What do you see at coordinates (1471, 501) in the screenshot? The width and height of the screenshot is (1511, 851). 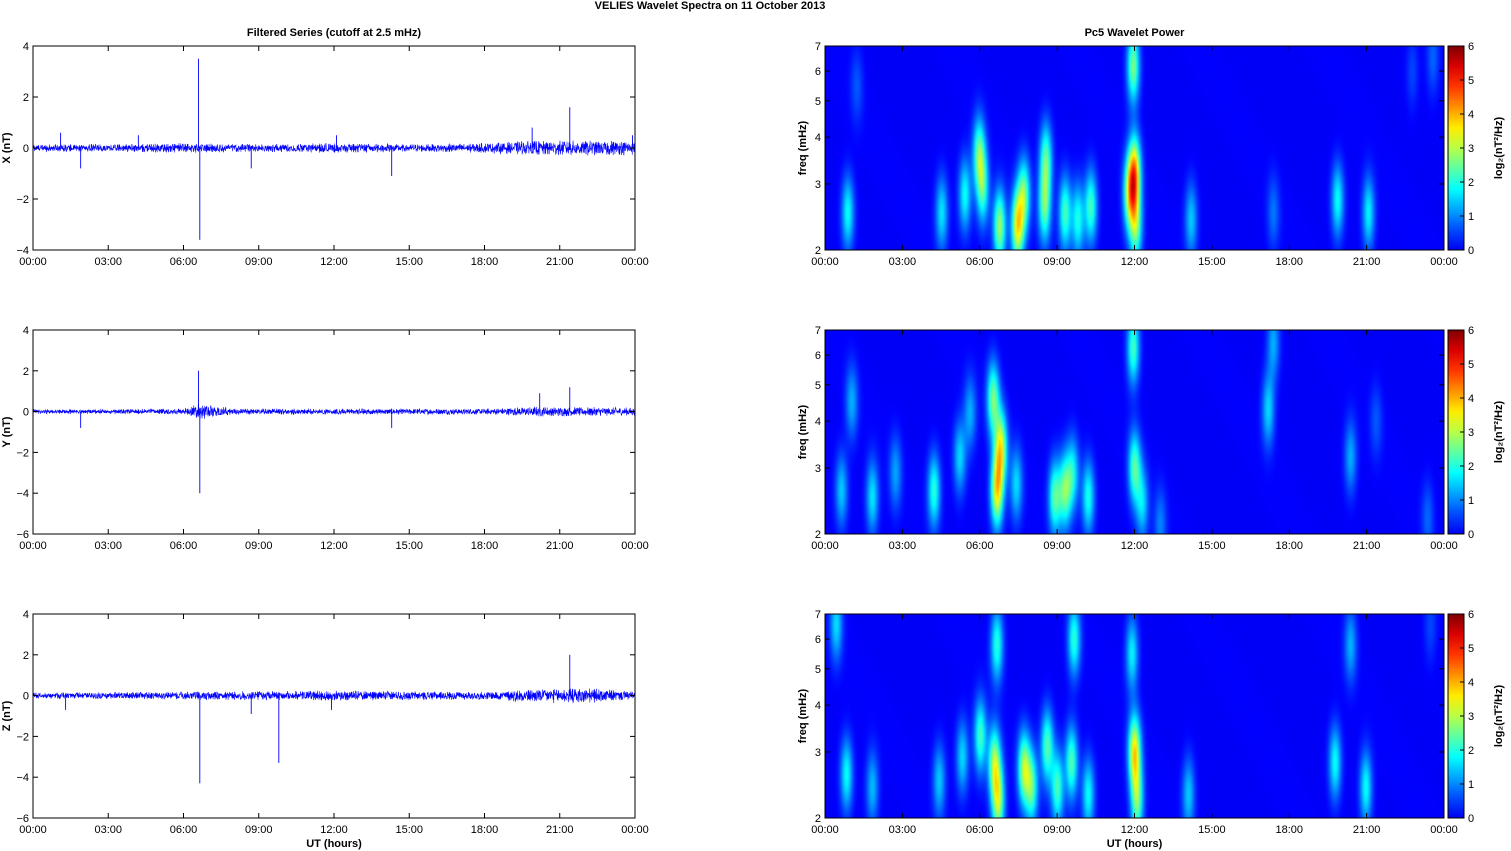 I see `y-spectrum-colorbar-tick-label-1: 1` at bounding box center [1471, 501].